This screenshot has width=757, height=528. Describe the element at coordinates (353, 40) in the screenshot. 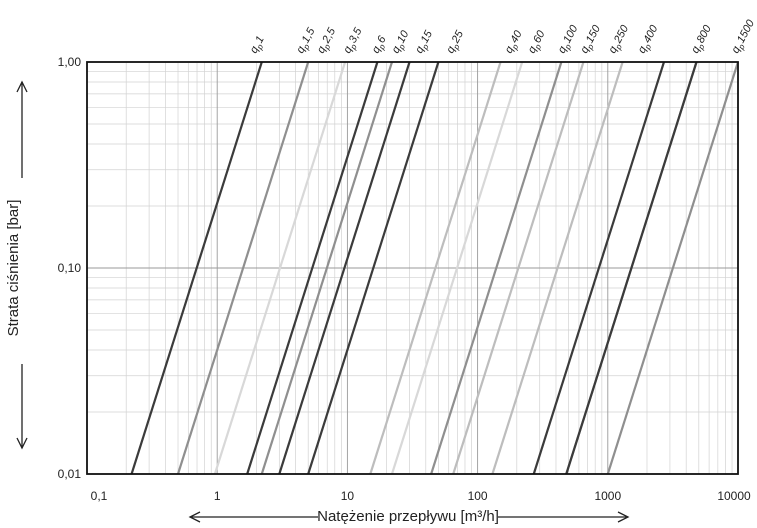

I see `series-label: qp3,5` at that location.